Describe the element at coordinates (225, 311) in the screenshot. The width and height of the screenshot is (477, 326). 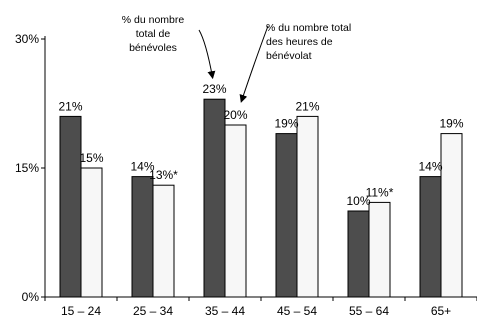
I see `x-tick-label: 35 – 44` at that location.